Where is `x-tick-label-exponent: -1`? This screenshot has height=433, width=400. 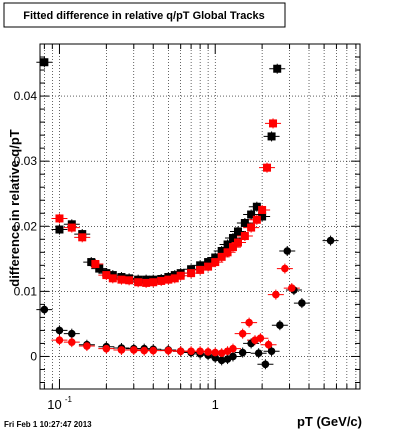
x-tick-label-exponent: -1 is located at coordinates (69, 399).